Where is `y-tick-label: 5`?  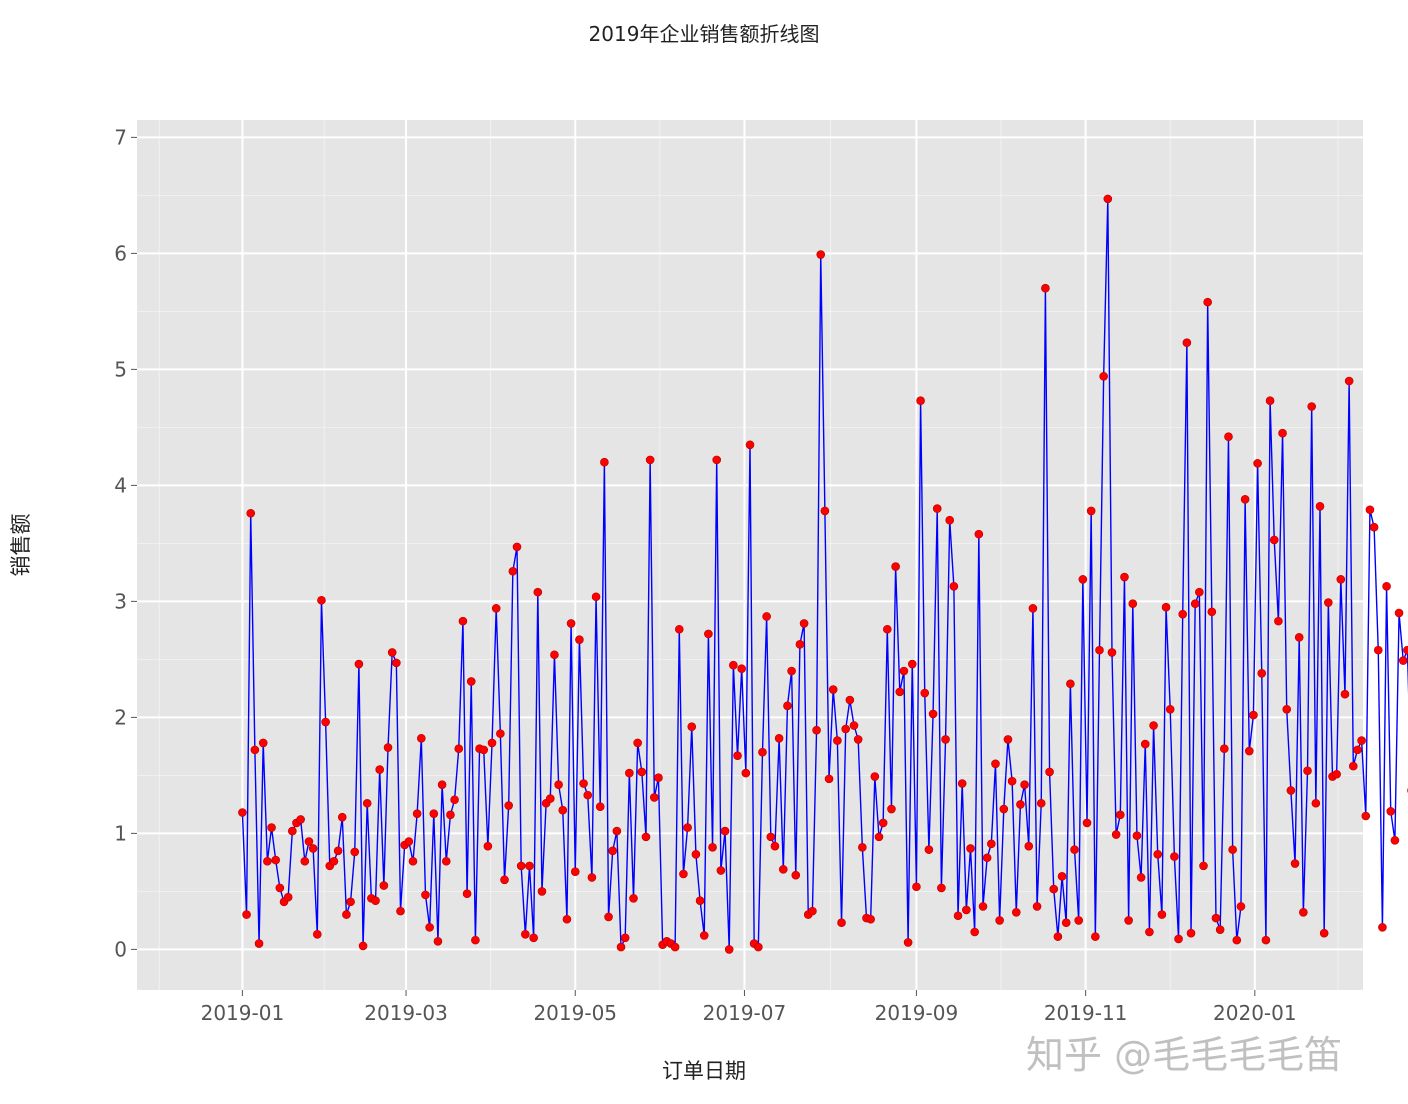
y-tick-label: 5 is located at coordinates (120, 369).